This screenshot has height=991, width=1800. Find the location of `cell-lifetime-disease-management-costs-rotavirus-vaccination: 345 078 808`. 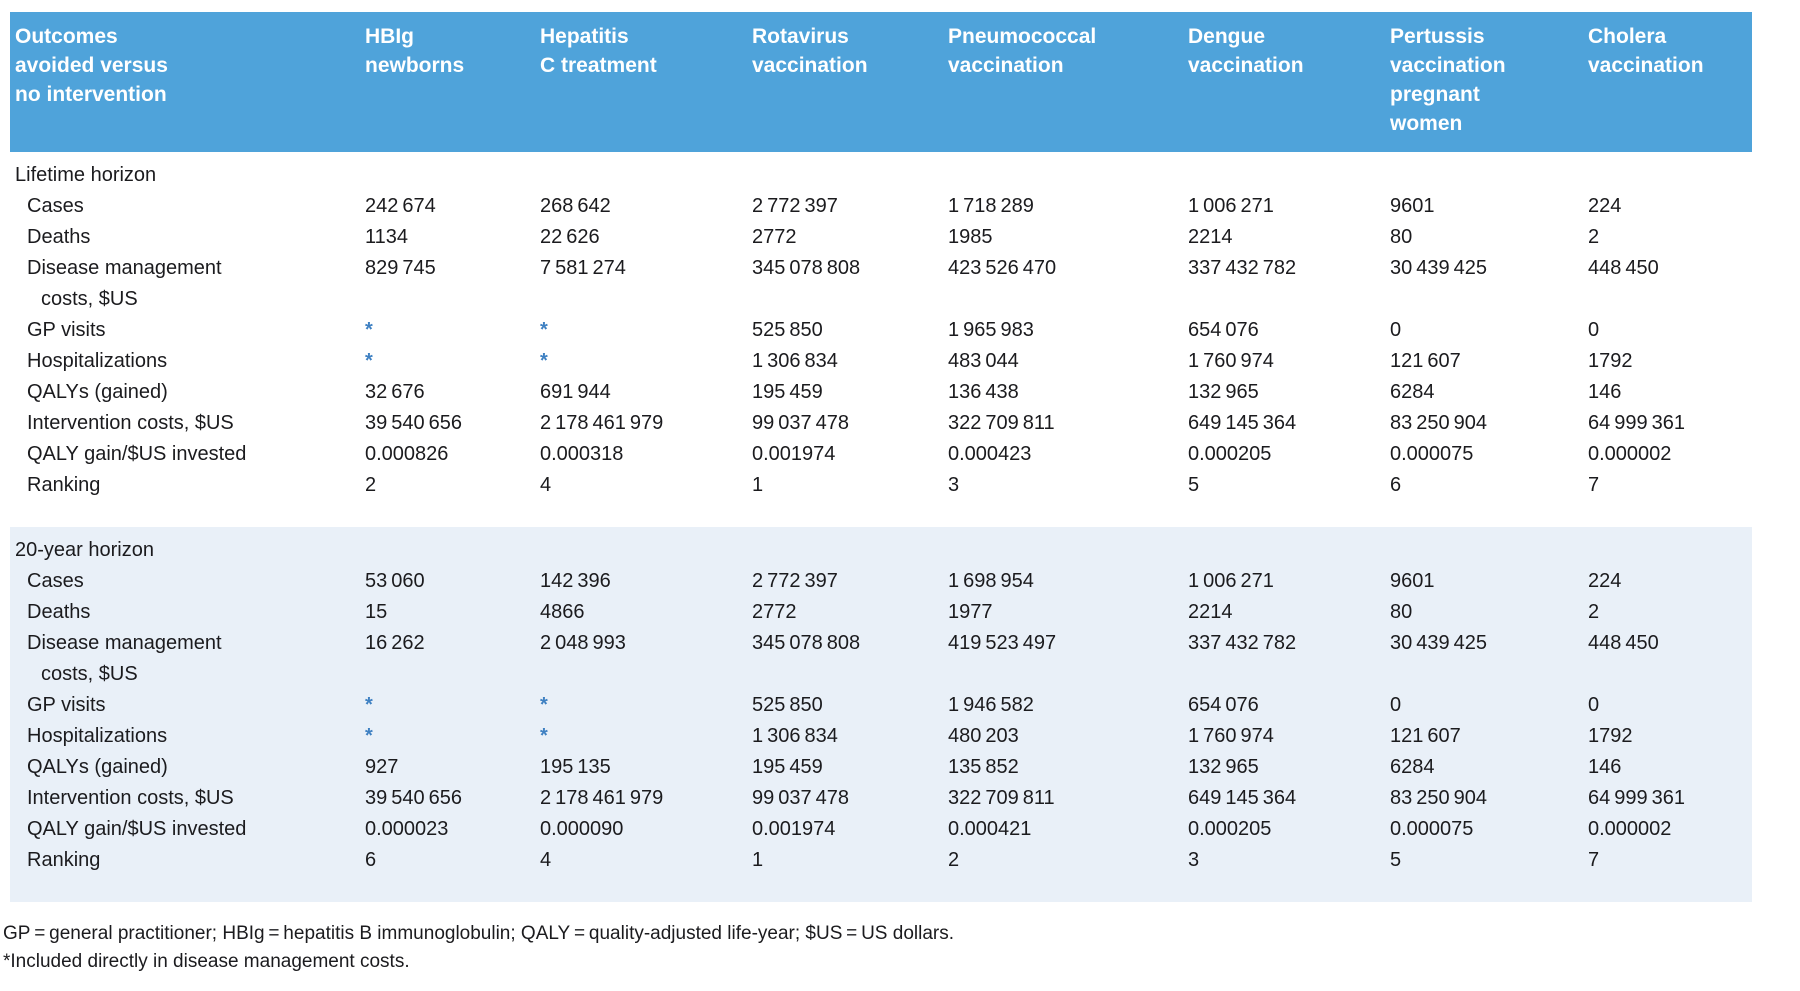

cell-lifetime-disease-management-costs-rotavirus-vaccination: 345 078 808 is located at coordinates (806, 268).